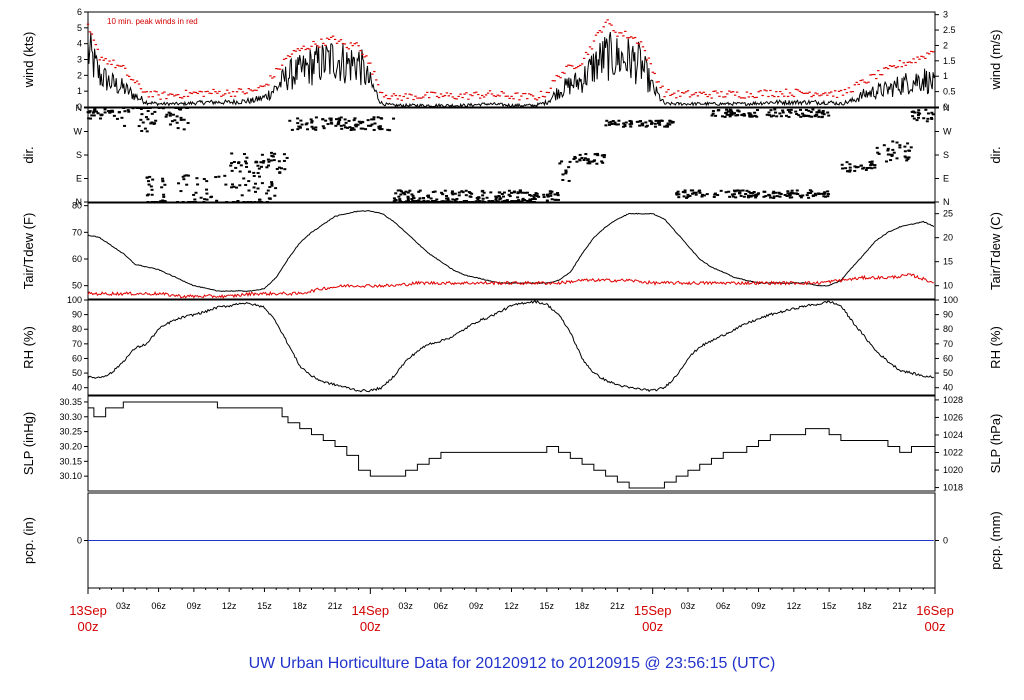 The width and height of the screenshot is (1024, 700). I want to click on right-tick-label: 1026, so click(953, 417).